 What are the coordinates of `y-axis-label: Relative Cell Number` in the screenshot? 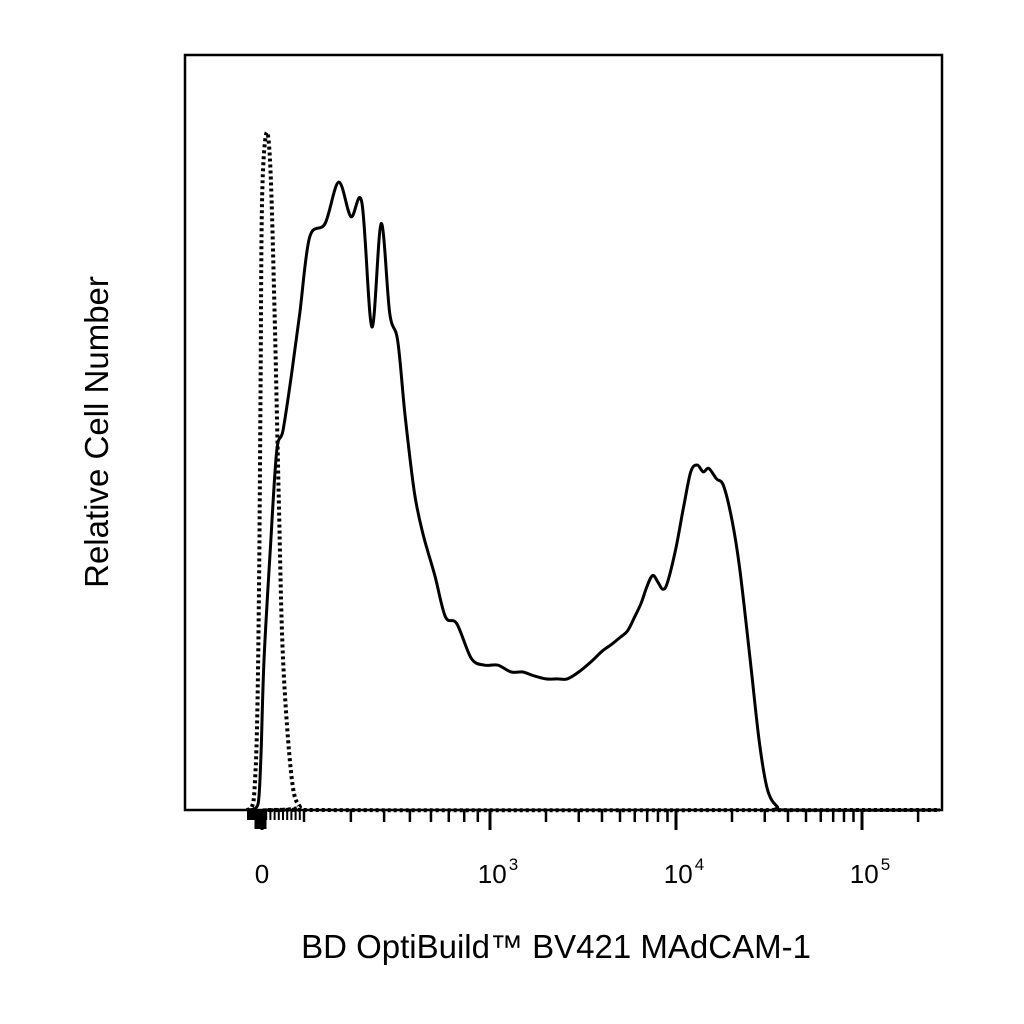 It's located at (96, 432).